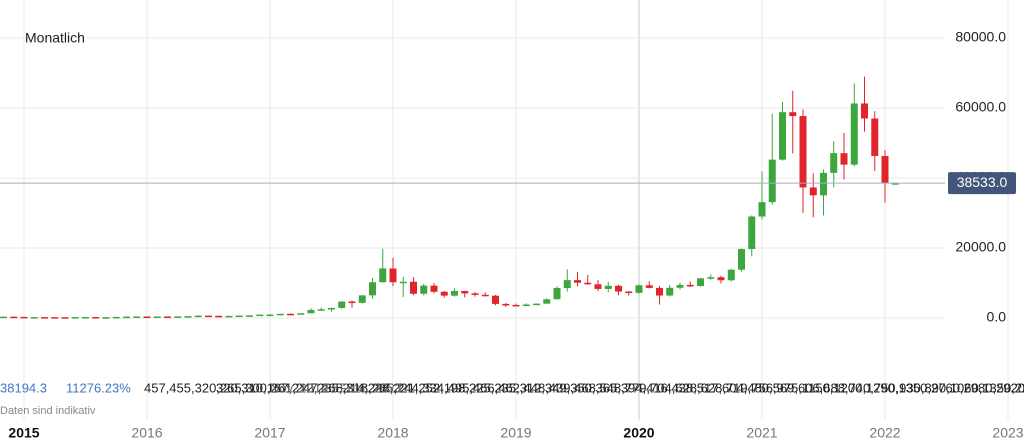 The image size is (1024, 446). I want to click on x-tick-label: 2021, so click(761, 433).